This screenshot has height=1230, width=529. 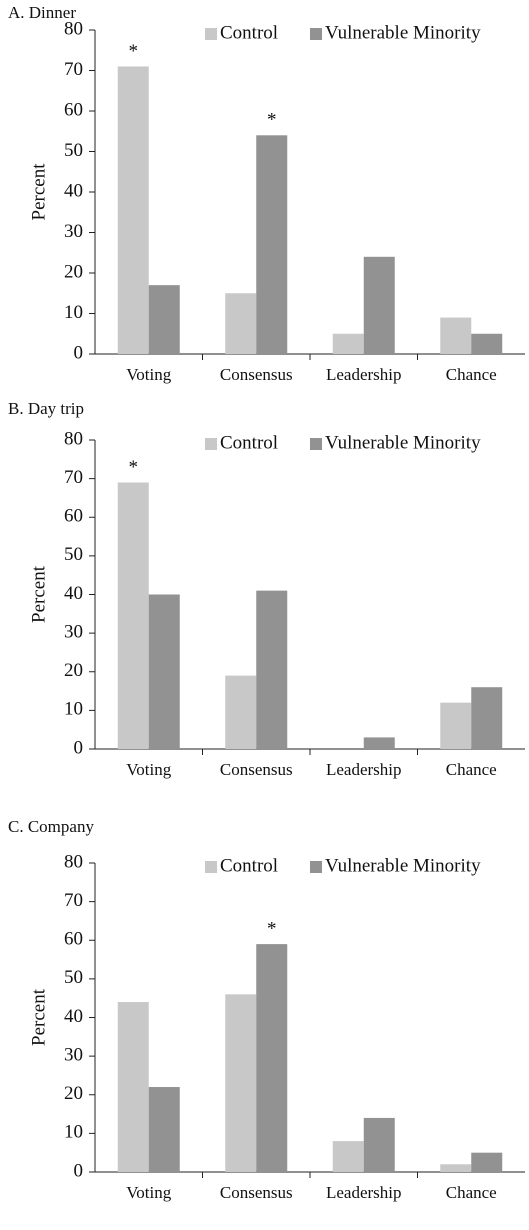 I want to click on chart-title: C. Company, so click(x=51, y=826).